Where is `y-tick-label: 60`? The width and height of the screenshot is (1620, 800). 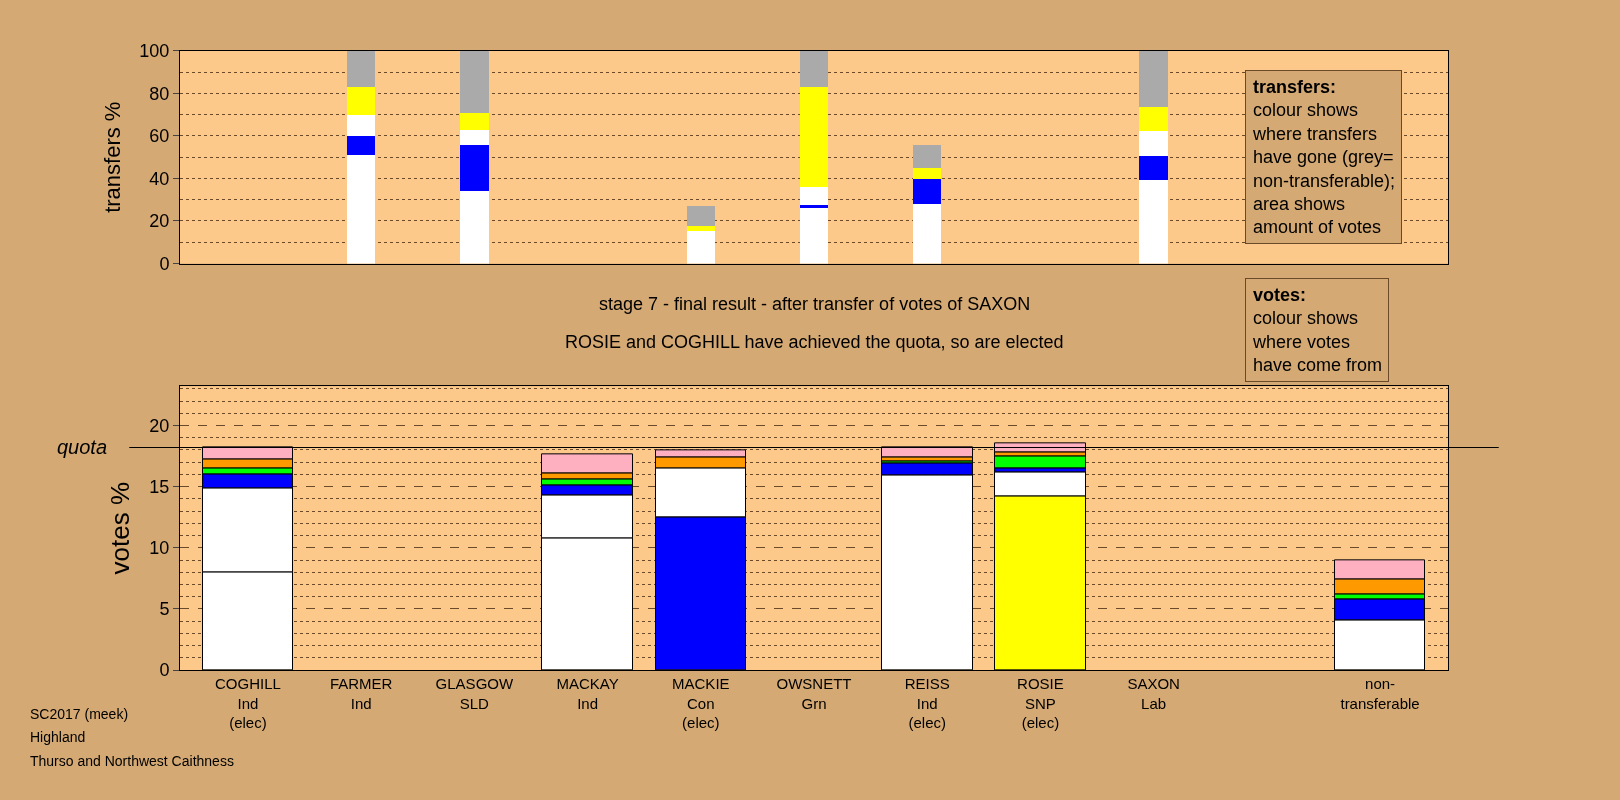 y-tick-label: 60 is located at coordinates (159, 136).